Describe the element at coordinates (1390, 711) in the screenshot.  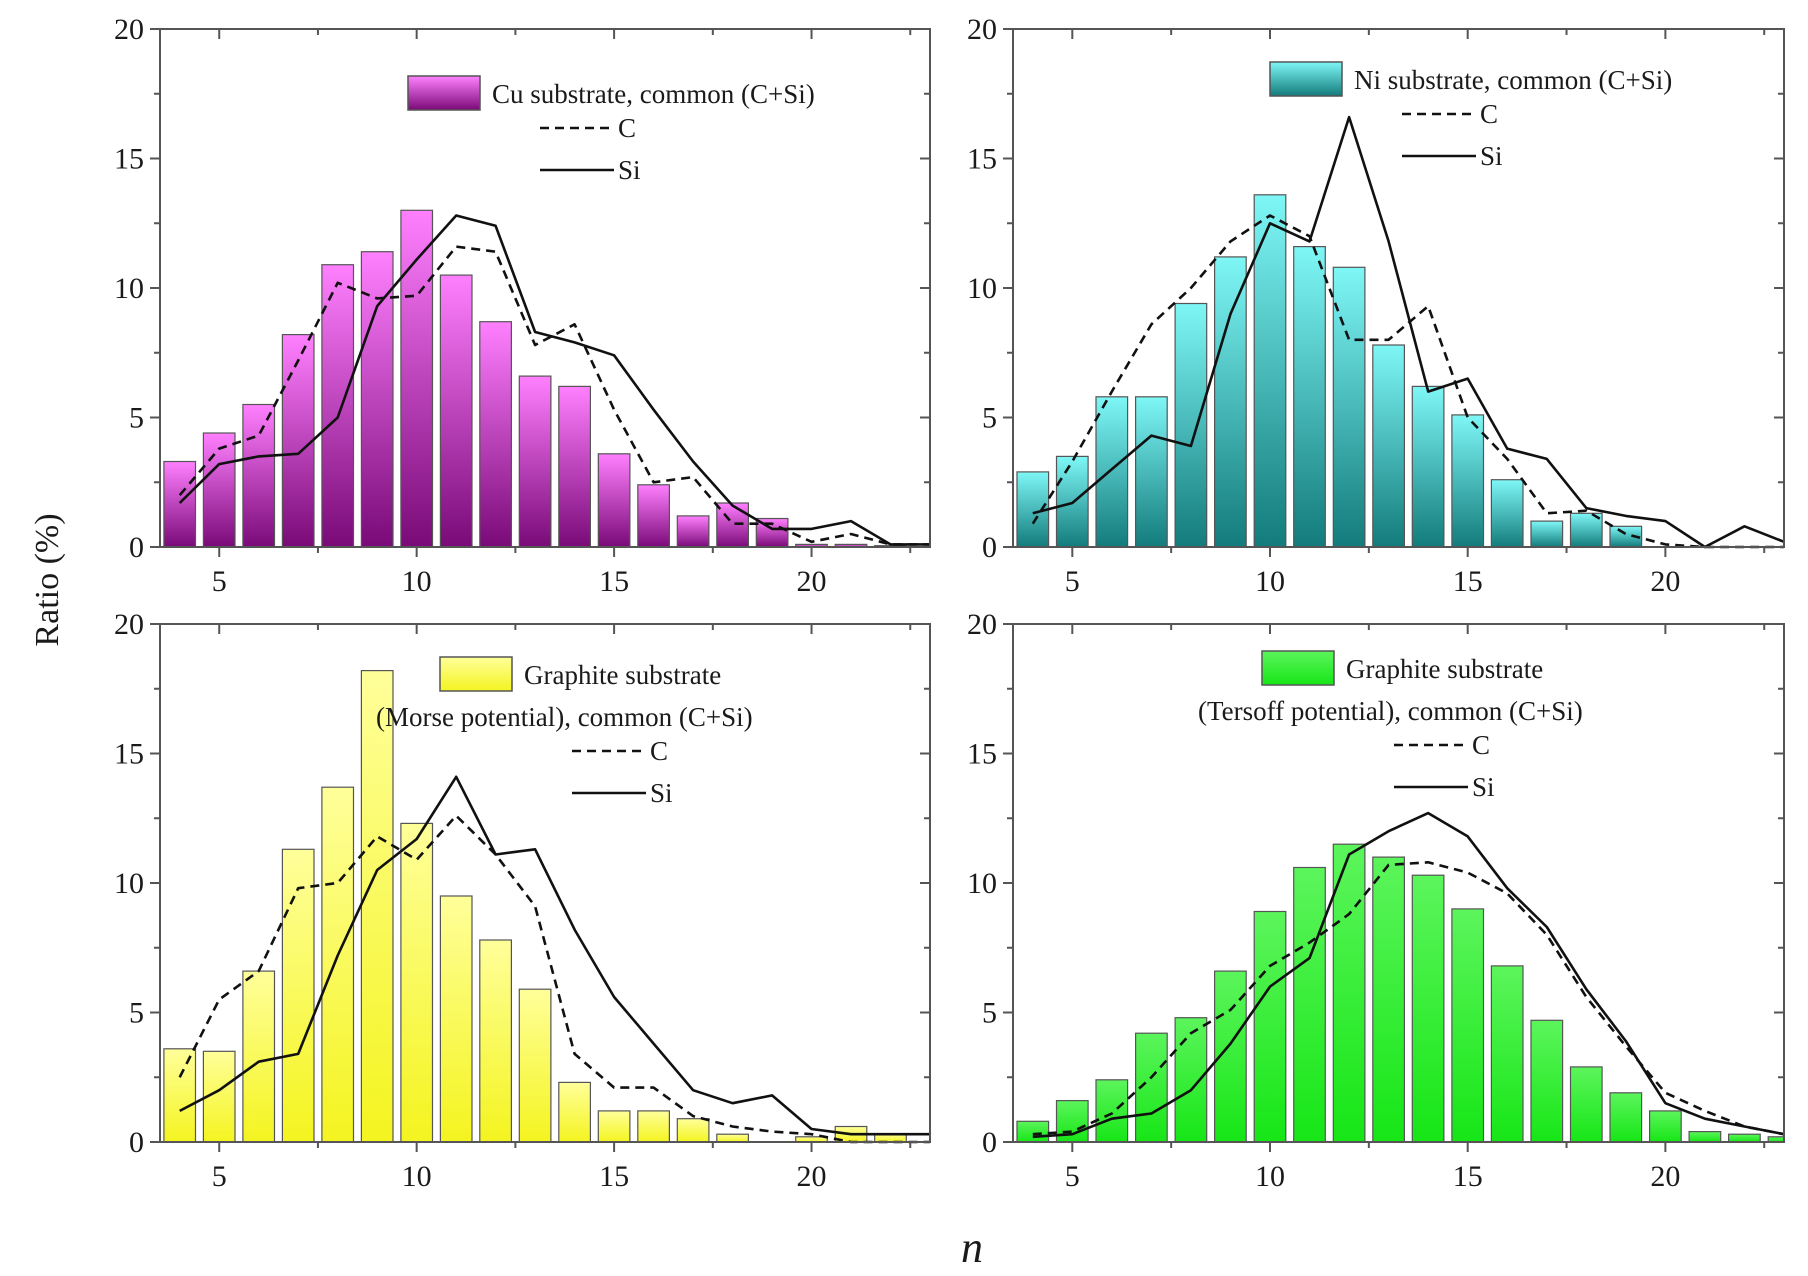
I see `legend-label-bar: (Tersoff potential), common (C+Si)` at that location.